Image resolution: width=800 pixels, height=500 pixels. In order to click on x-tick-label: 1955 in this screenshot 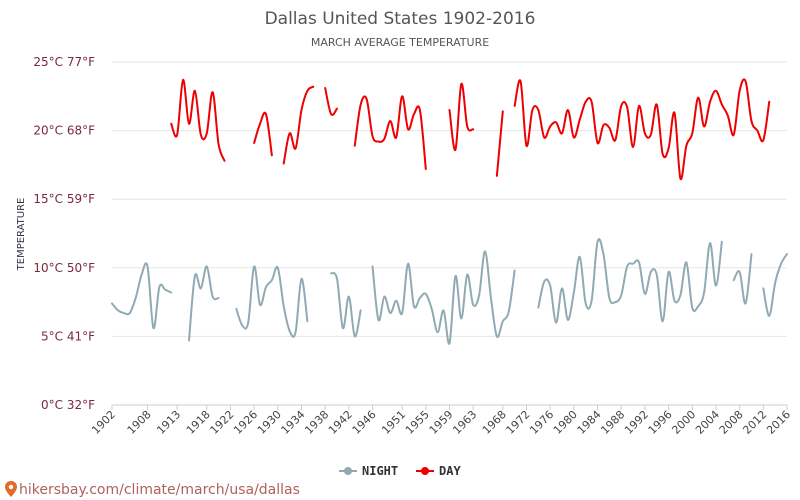, I will do `click(417, 422)`.